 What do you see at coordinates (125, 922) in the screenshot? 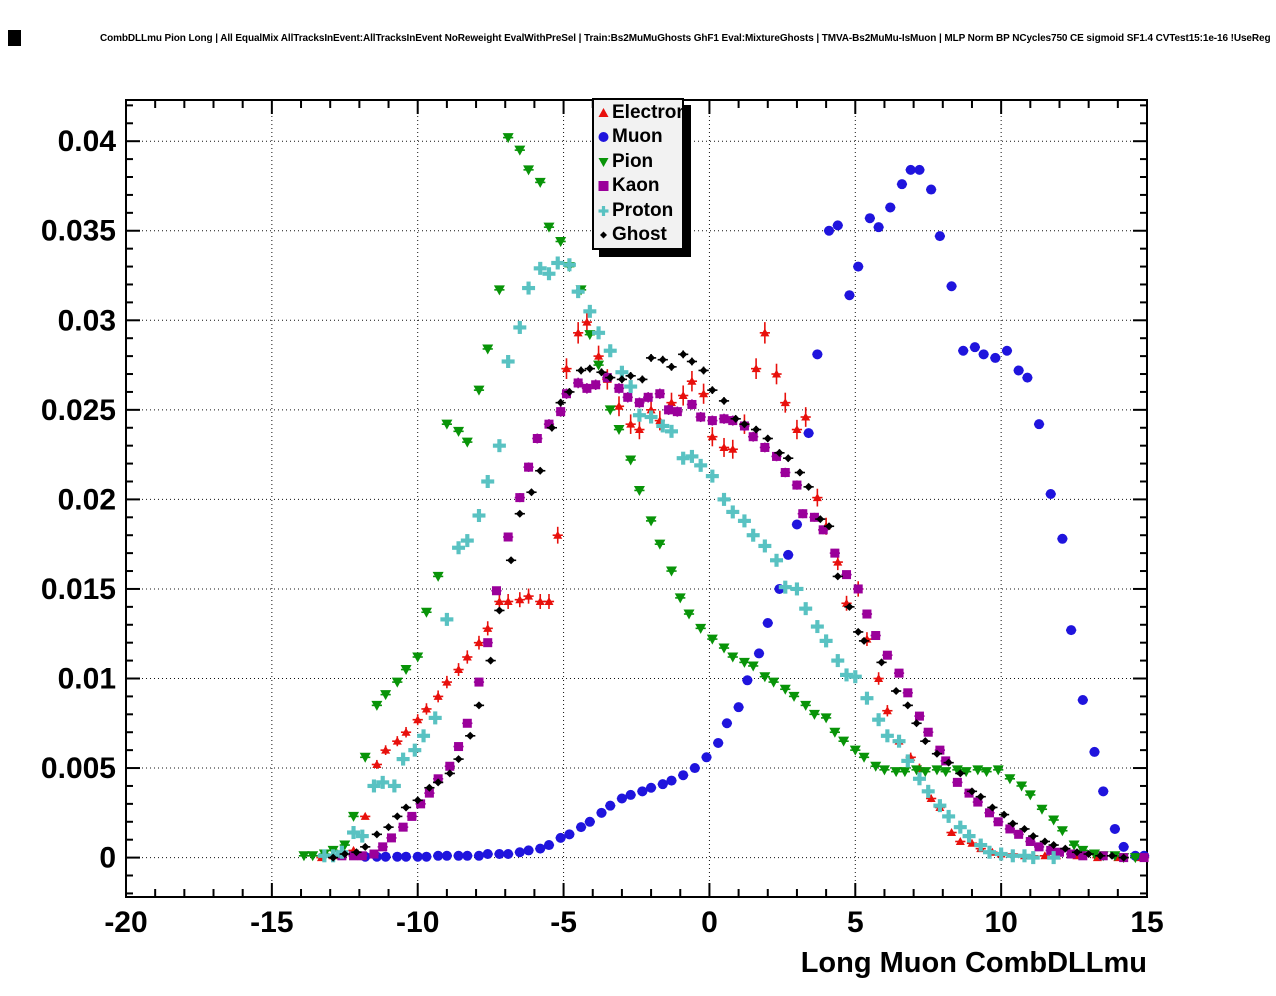
I see `svg-text: -20` at bounding box center [125, 922].